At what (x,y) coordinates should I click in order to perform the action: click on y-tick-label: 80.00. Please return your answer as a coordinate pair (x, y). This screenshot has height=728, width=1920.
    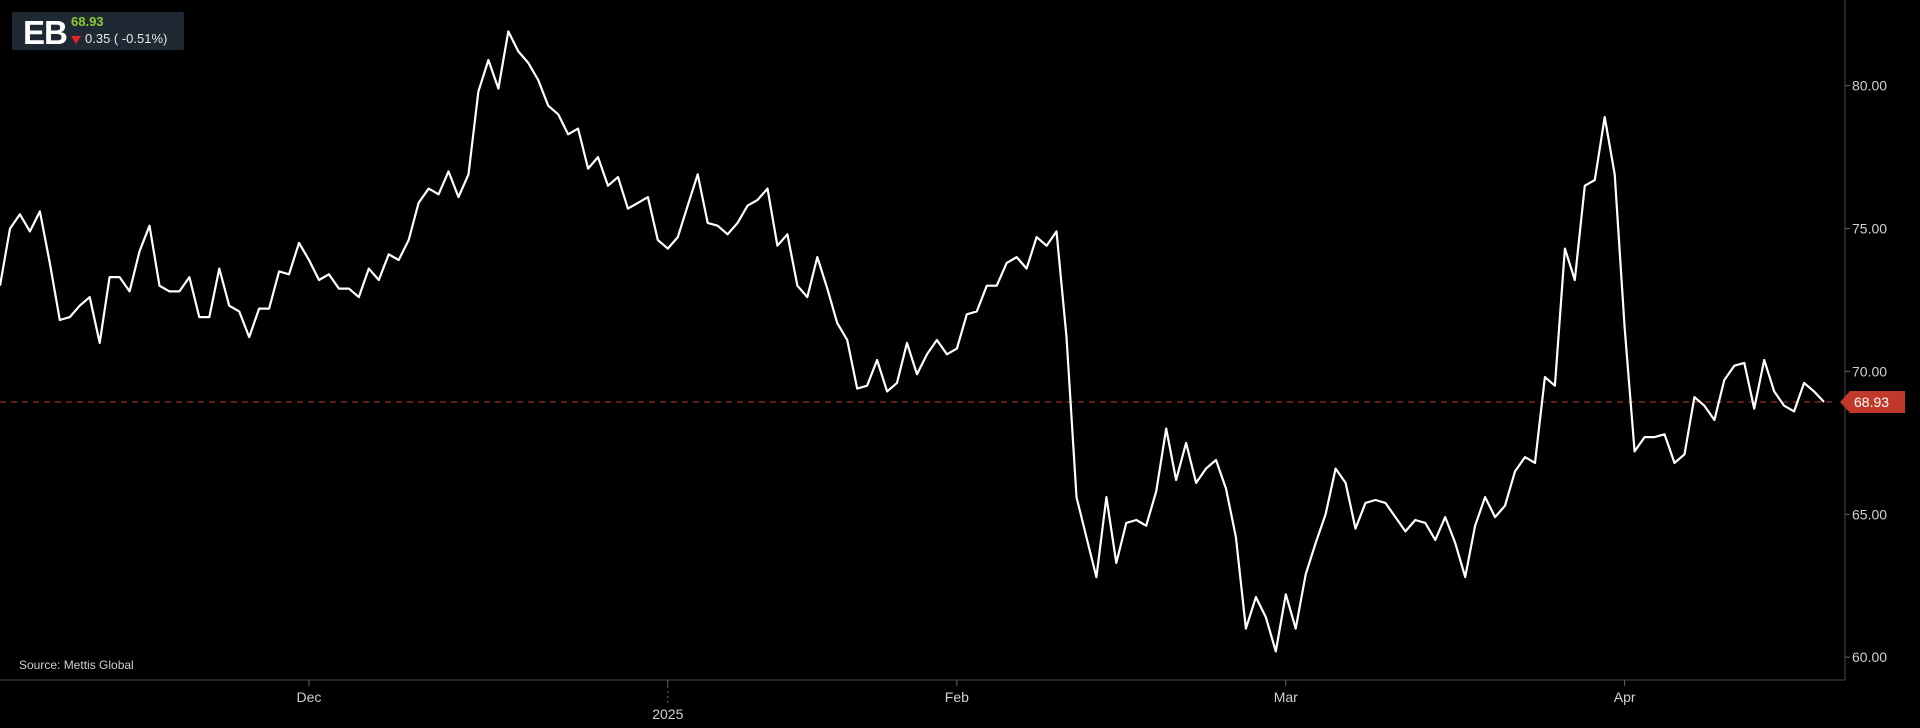
    Looking at the image, I should click on (1869, 86).